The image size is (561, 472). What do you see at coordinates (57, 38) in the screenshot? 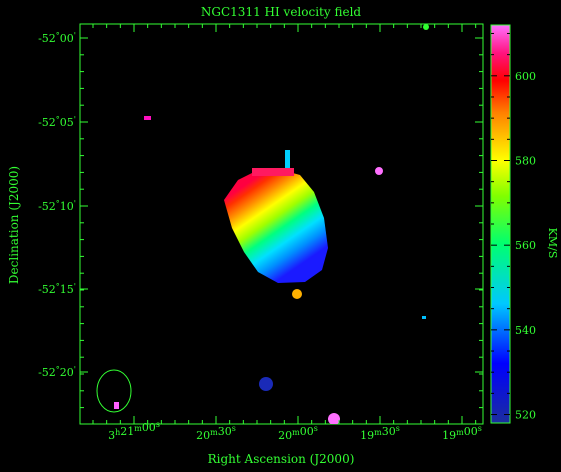
I see `y-tick-label: -52°00'` at bounding box center [57, 38].